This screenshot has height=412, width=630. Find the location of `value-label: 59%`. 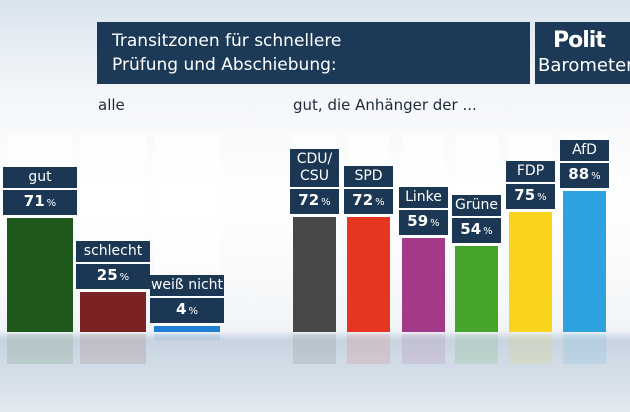

value-label: 59% is located at coordinates (423, 222).